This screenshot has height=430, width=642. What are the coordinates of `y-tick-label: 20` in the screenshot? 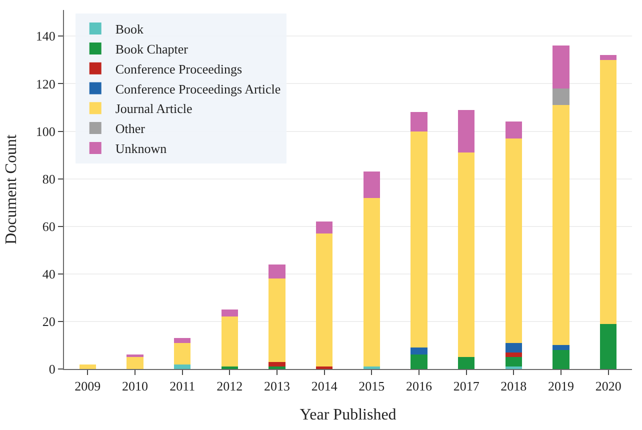 It's located at (49, 321).